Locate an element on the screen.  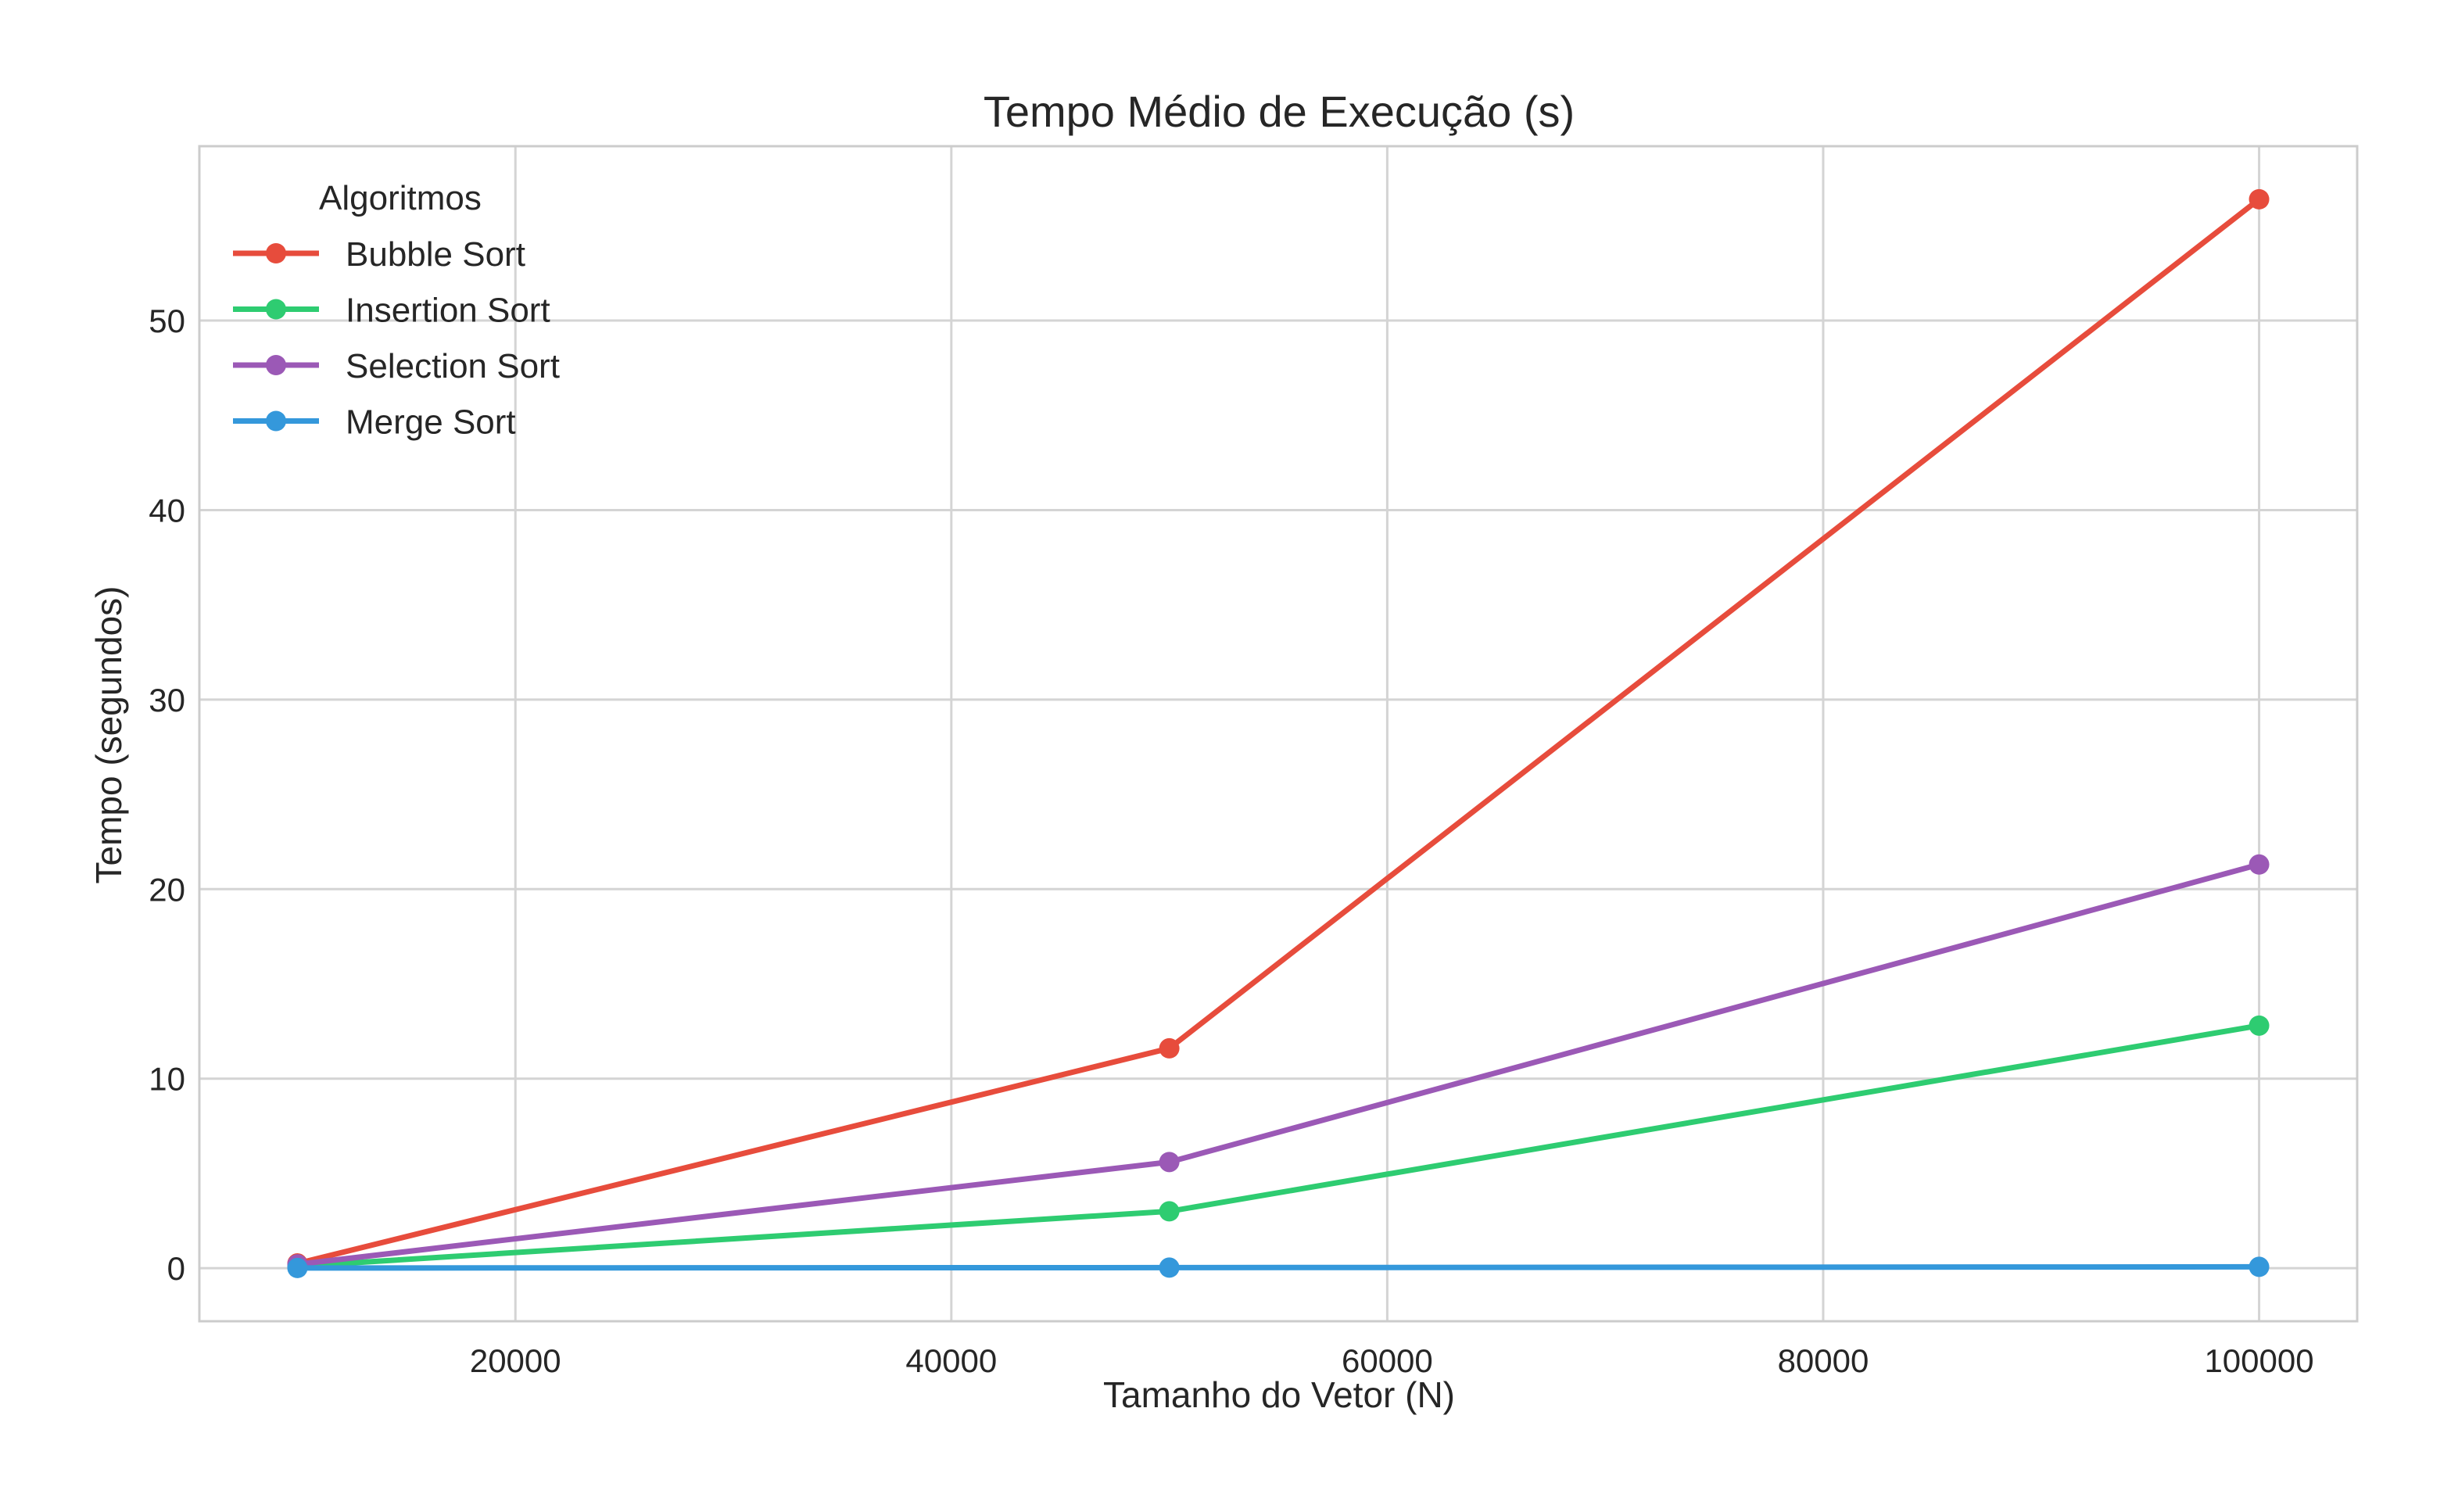
legend-label: Bubble Sort is located at coordinates (435, 255).